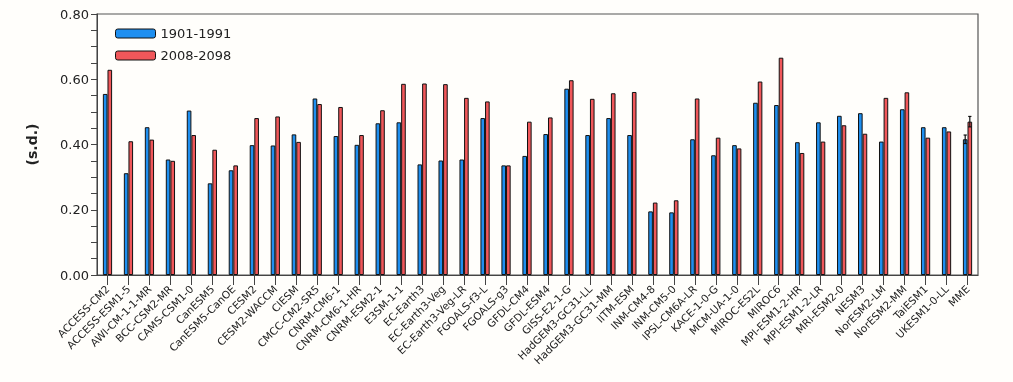 The image size is (1013, 382). What do you see at coordinates (74, 275) in the screenshot?
I see `y-tick-label: 0.00` at bounding box center [74, 275].